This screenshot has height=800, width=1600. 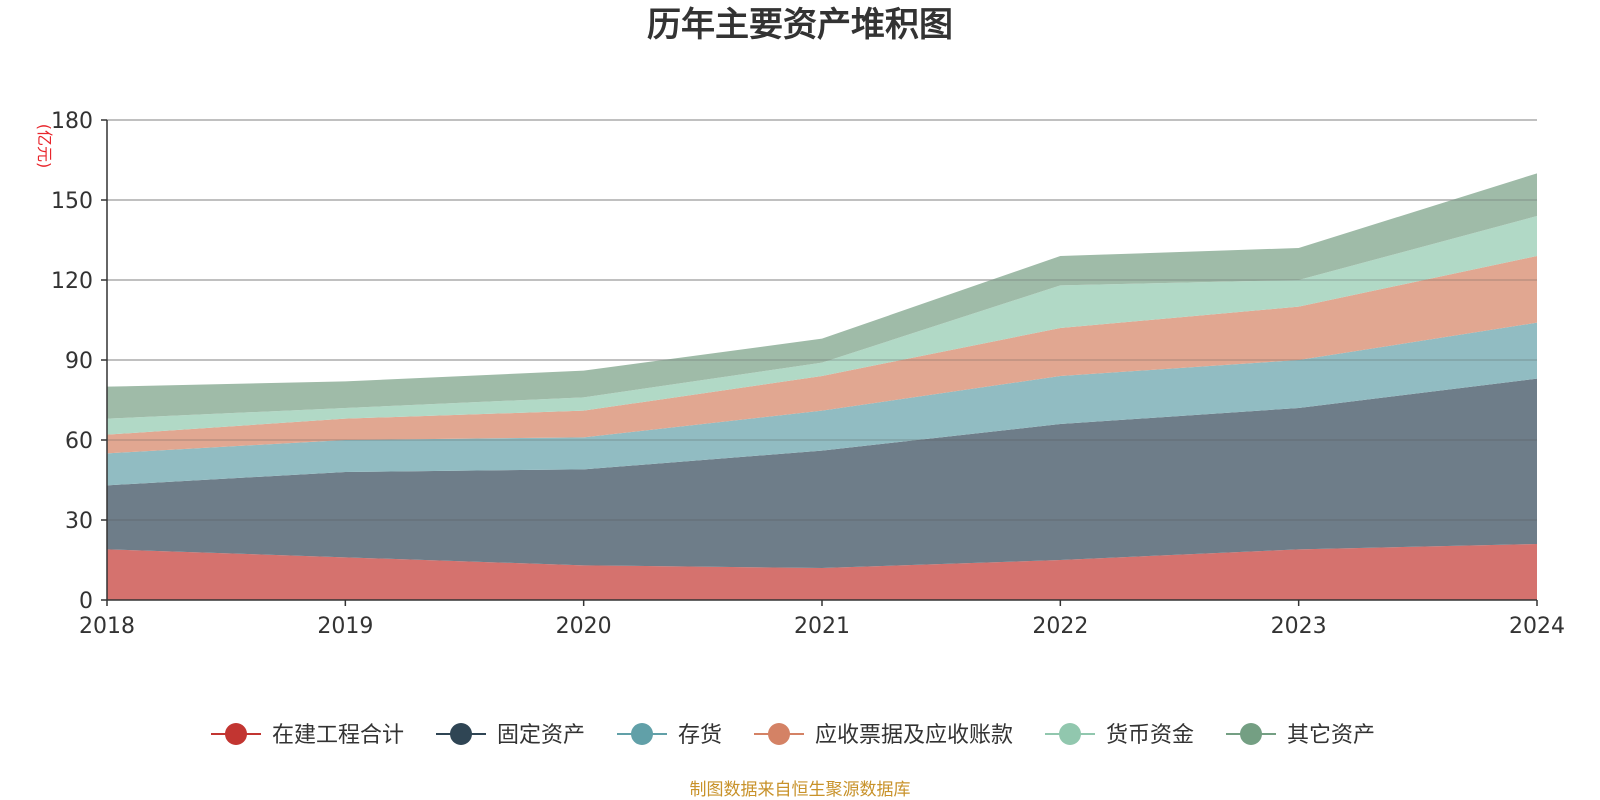 What do you see at coordinates (72, 201) in the screenshot?
I see `y-tick-label-150: 150` at bounding box center [72, 201].